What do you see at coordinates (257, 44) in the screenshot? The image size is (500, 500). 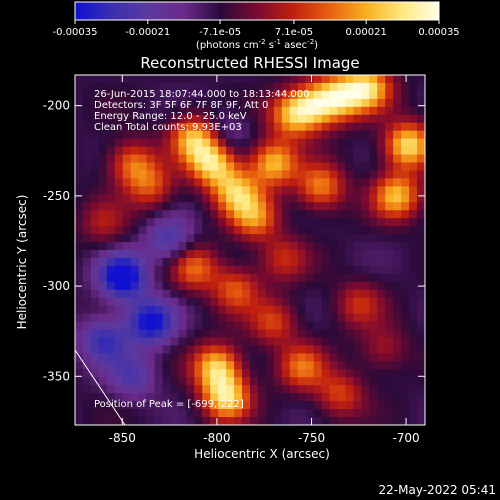 I see `colorbar-unit-label: (photons cm-2 s-1 asec-2)` at bounding box center [257, 44].